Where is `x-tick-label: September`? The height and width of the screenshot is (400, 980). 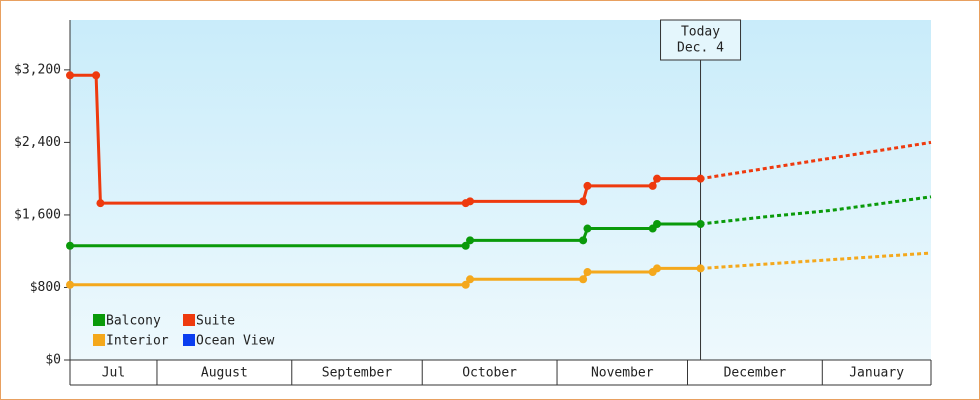
x-tick-label: September is located at coordinates (357, 373).